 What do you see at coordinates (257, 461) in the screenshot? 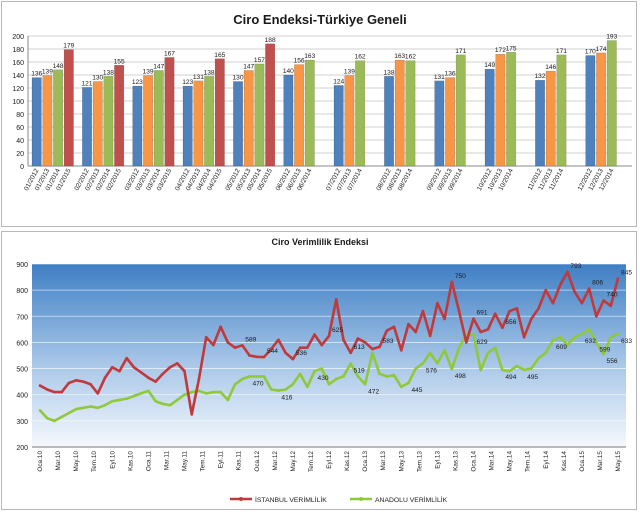
I see `x-tick-label: Oca.12` at bounding box center [257, 461].